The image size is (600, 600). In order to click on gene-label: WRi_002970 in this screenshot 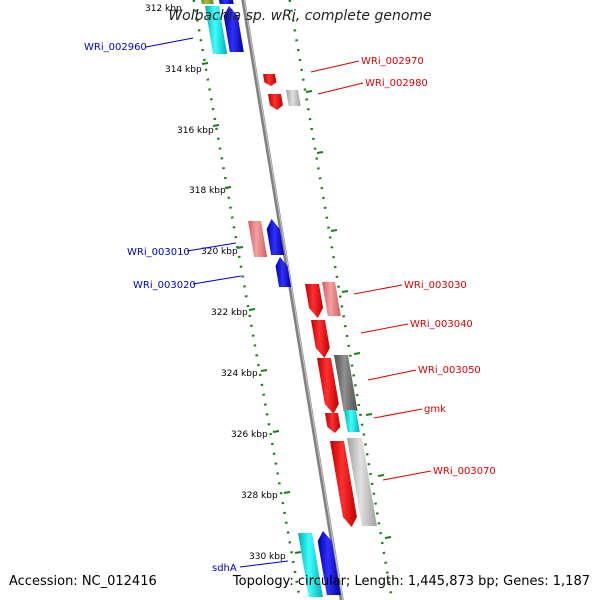, I will do `click(392, 61)`.